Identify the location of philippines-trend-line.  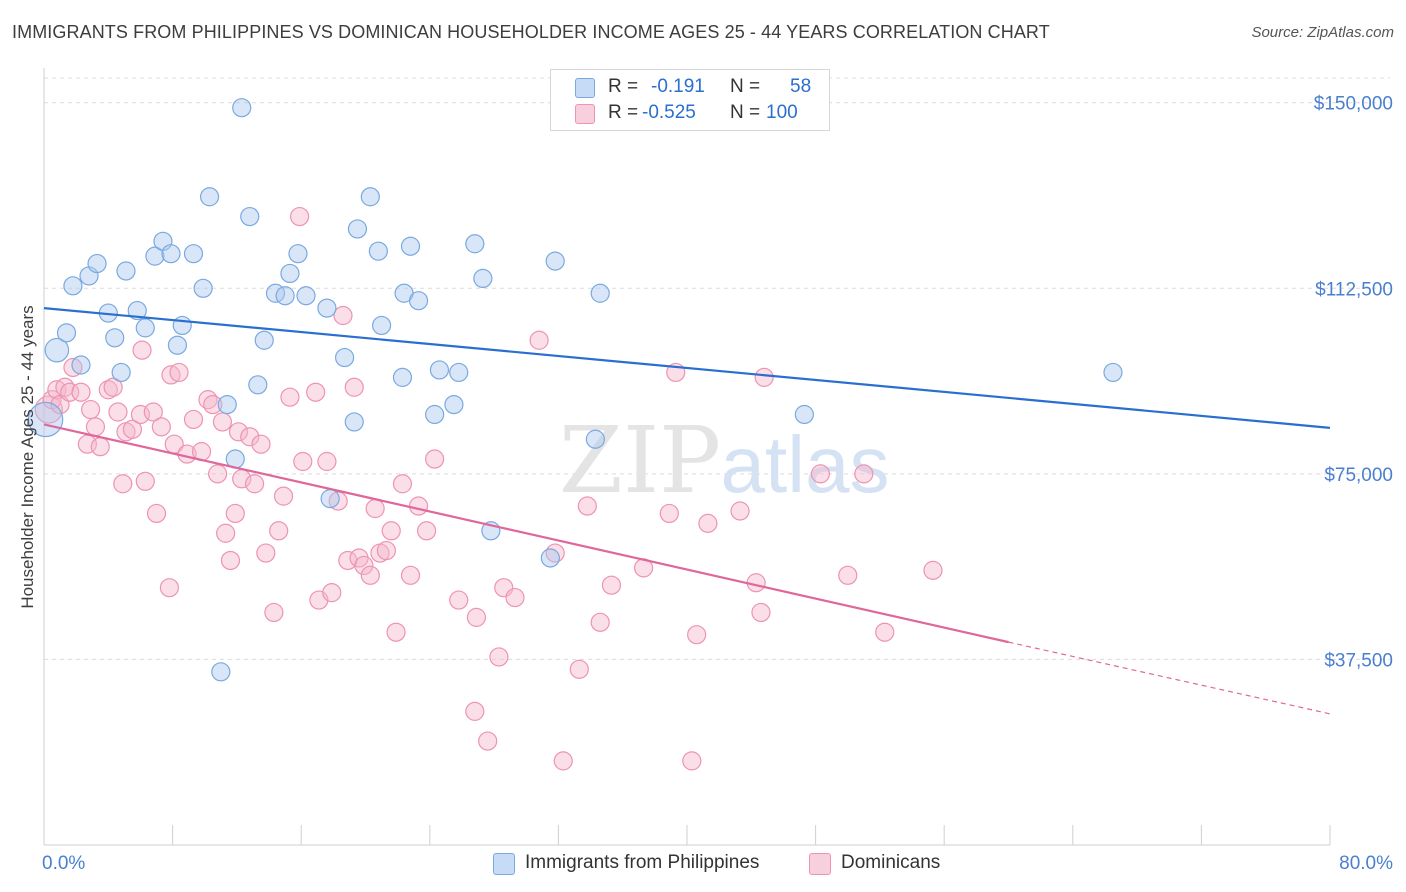
(687, 368).